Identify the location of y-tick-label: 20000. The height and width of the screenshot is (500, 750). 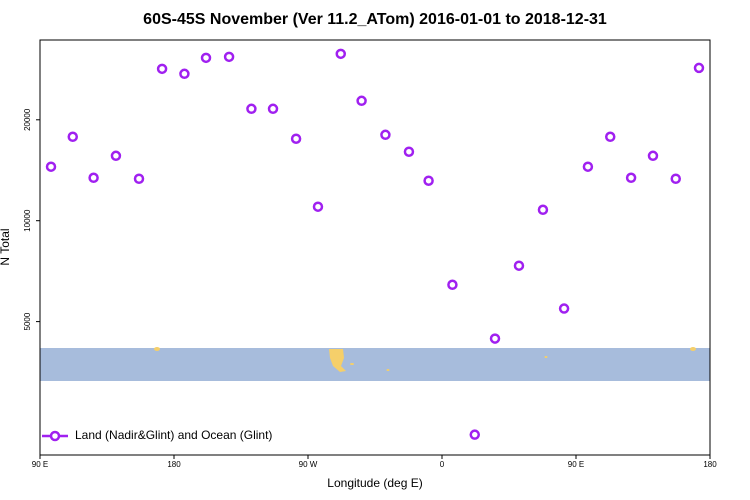
(27, 119).